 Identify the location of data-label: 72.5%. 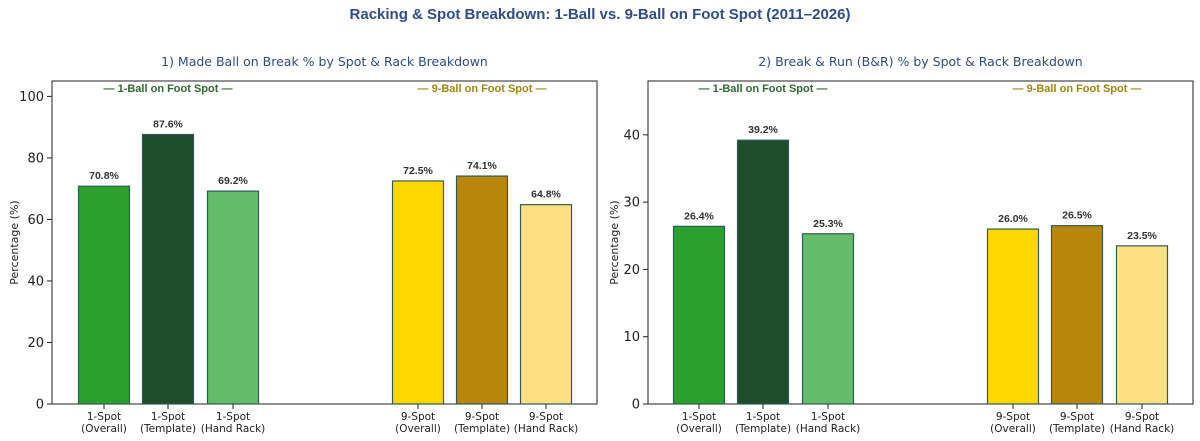
(418, 171).